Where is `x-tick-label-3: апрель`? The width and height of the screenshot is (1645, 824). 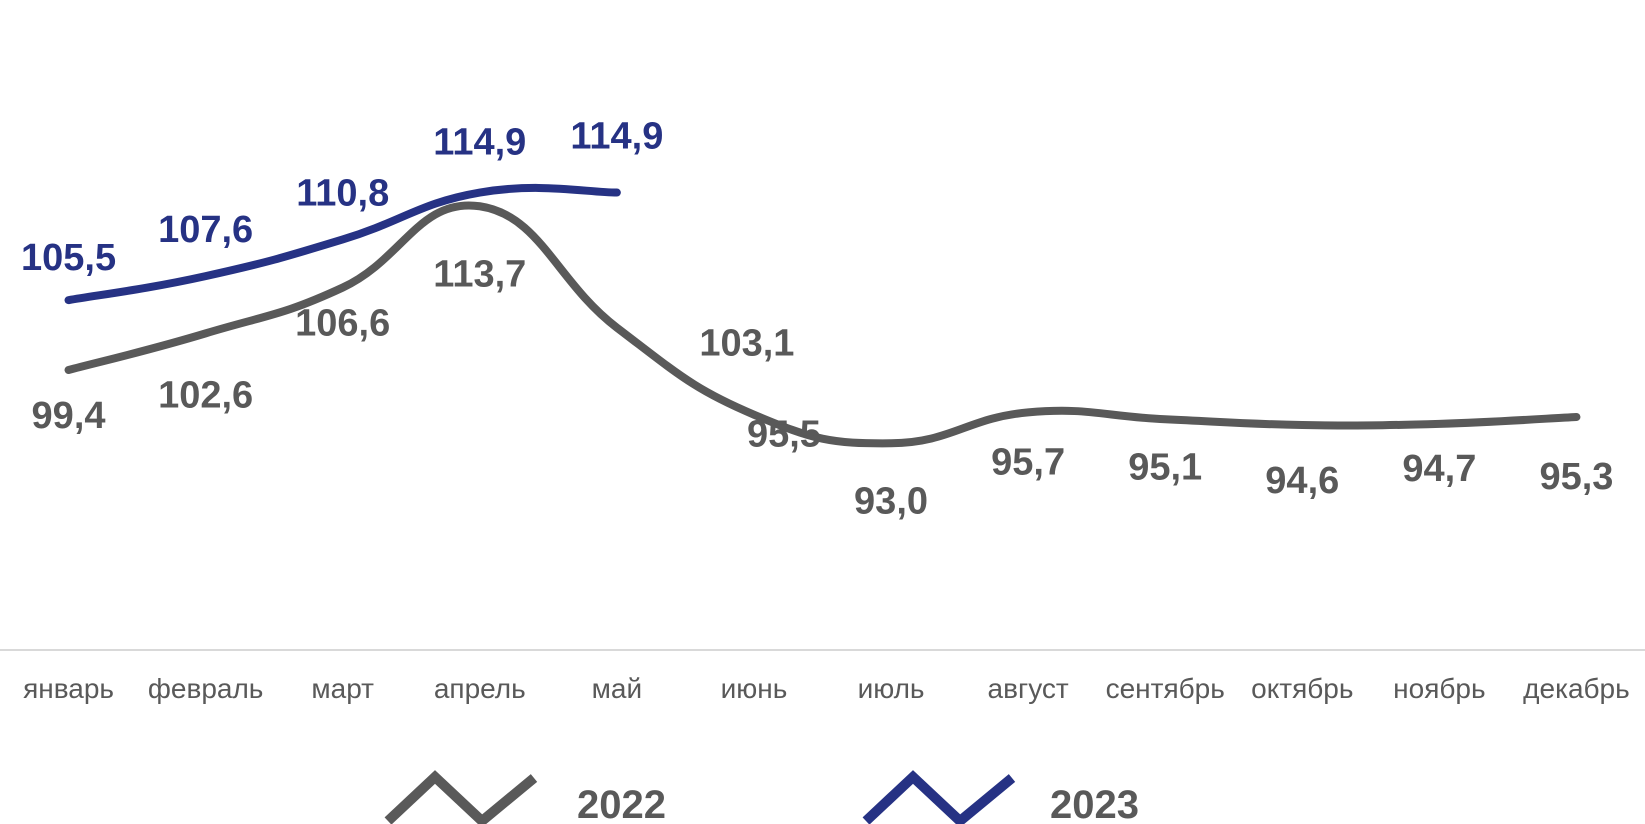 x-tick-label-3: апрель is located at coordinates (480, 688).